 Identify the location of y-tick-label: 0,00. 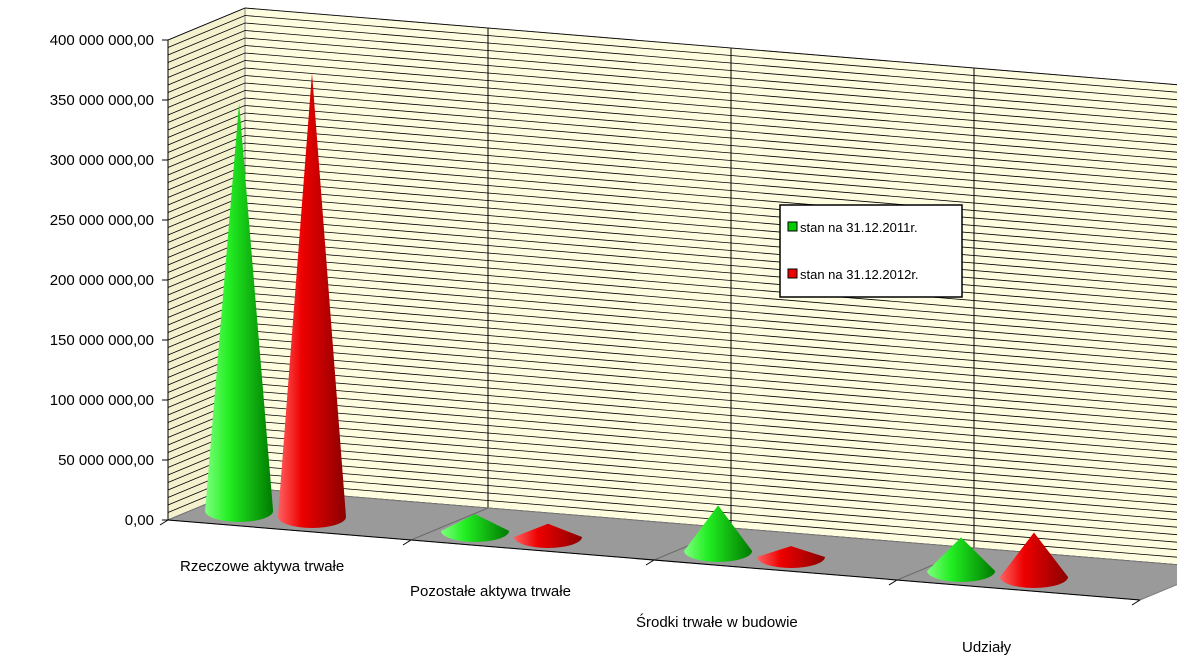
(139, 520).